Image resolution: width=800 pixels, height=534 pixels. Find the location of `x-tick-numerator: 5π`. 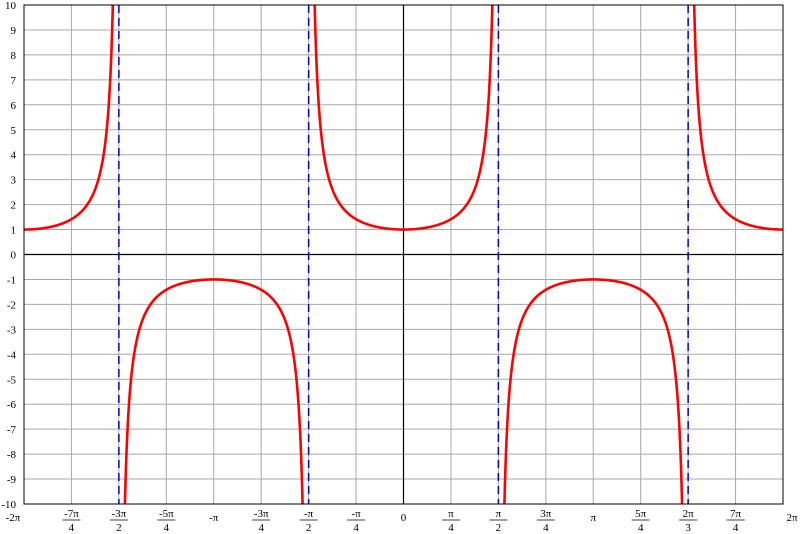

x-tick-numerator: 5π is located at coordinates (641, 514).